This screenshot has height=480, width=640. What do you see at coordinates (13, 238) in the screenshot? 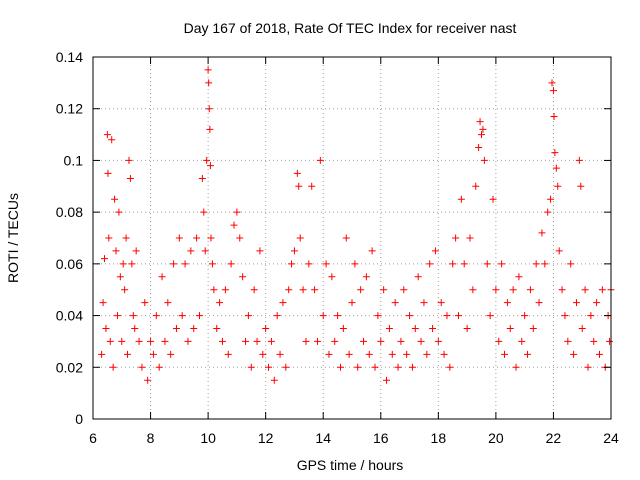
I see `y-axis-label: ROTI / TECUs` at bounding box center [13, 238].